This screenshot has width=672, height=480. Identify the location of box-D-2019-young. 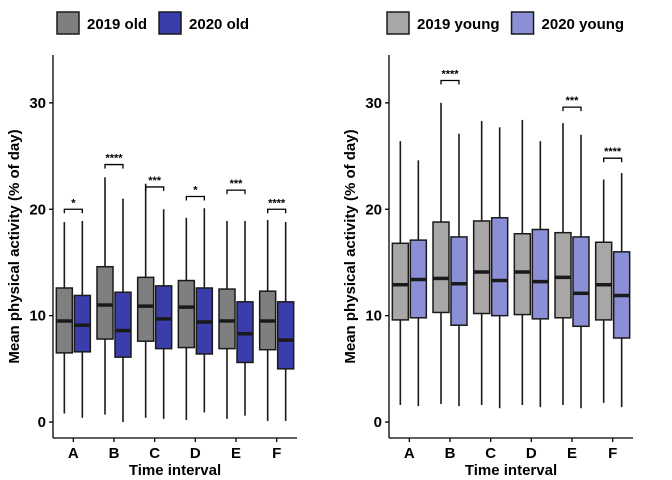
(522, 262).